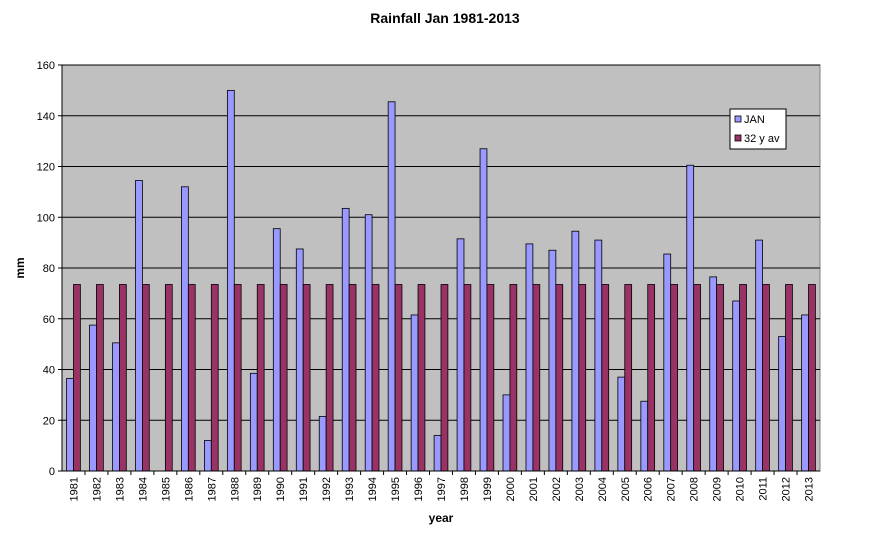 The image size is (889, 540). Describe the element at coordinates (49, 371) in the screenshot. I see `y-tick-label: 40` at that location.